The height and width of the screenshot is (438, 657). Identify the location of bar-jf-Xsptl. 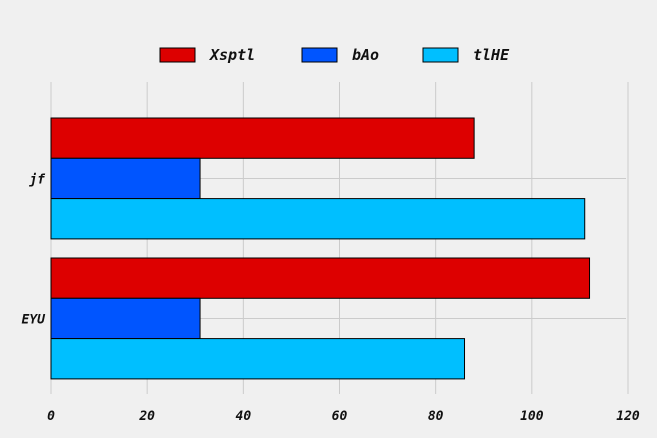
(262, 138).